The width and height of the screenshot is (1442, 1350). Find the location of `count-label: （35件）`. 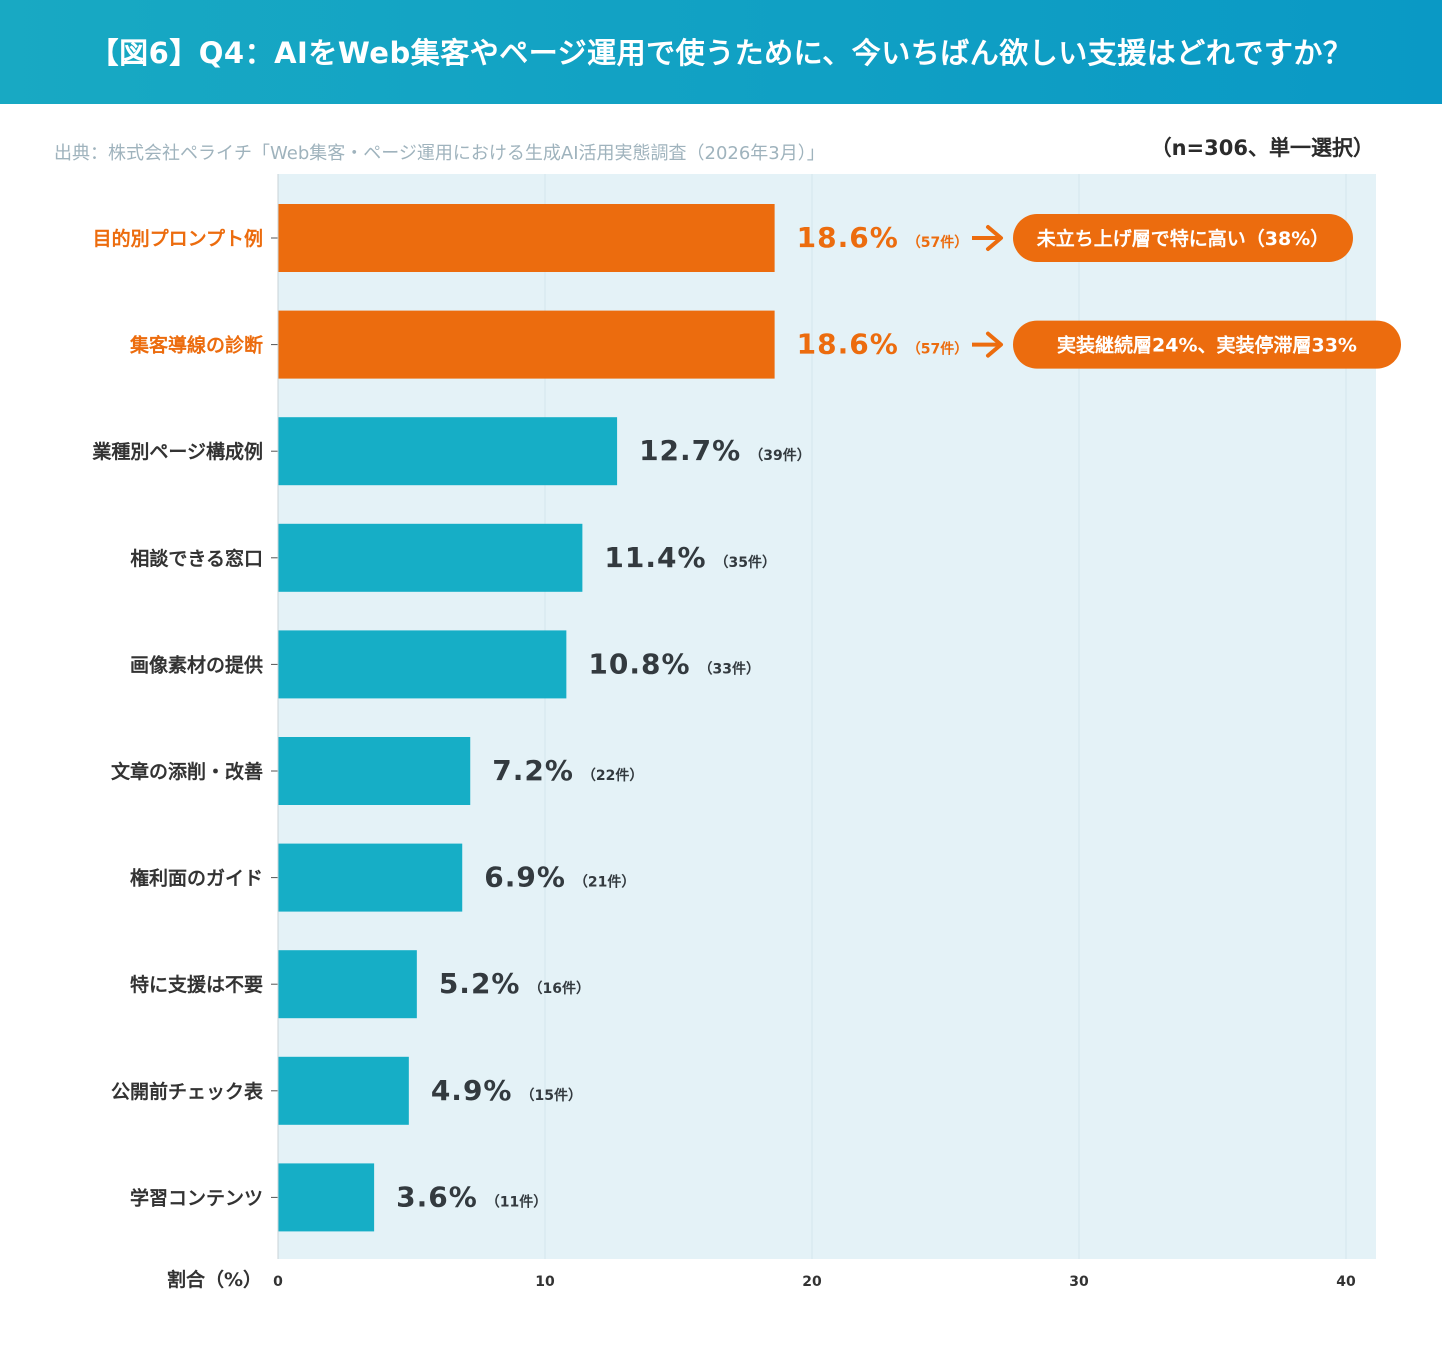

count-label: （35件） is located at coordinates (745, 562).